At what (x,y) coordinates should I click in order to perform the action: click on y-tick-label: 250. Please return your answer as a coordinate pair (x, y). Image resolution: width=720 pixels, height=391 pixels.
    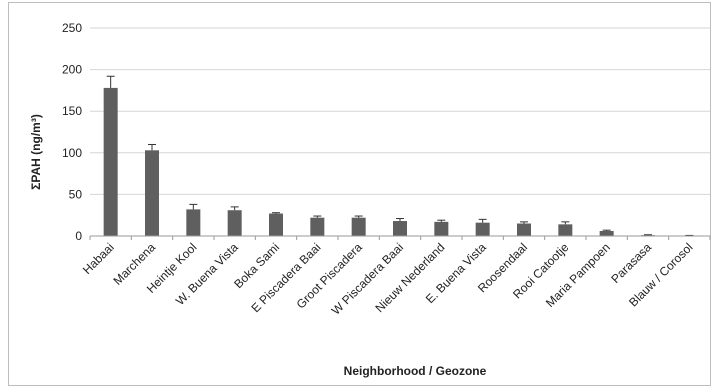
    Looking at the image, I should click on (72, 28).